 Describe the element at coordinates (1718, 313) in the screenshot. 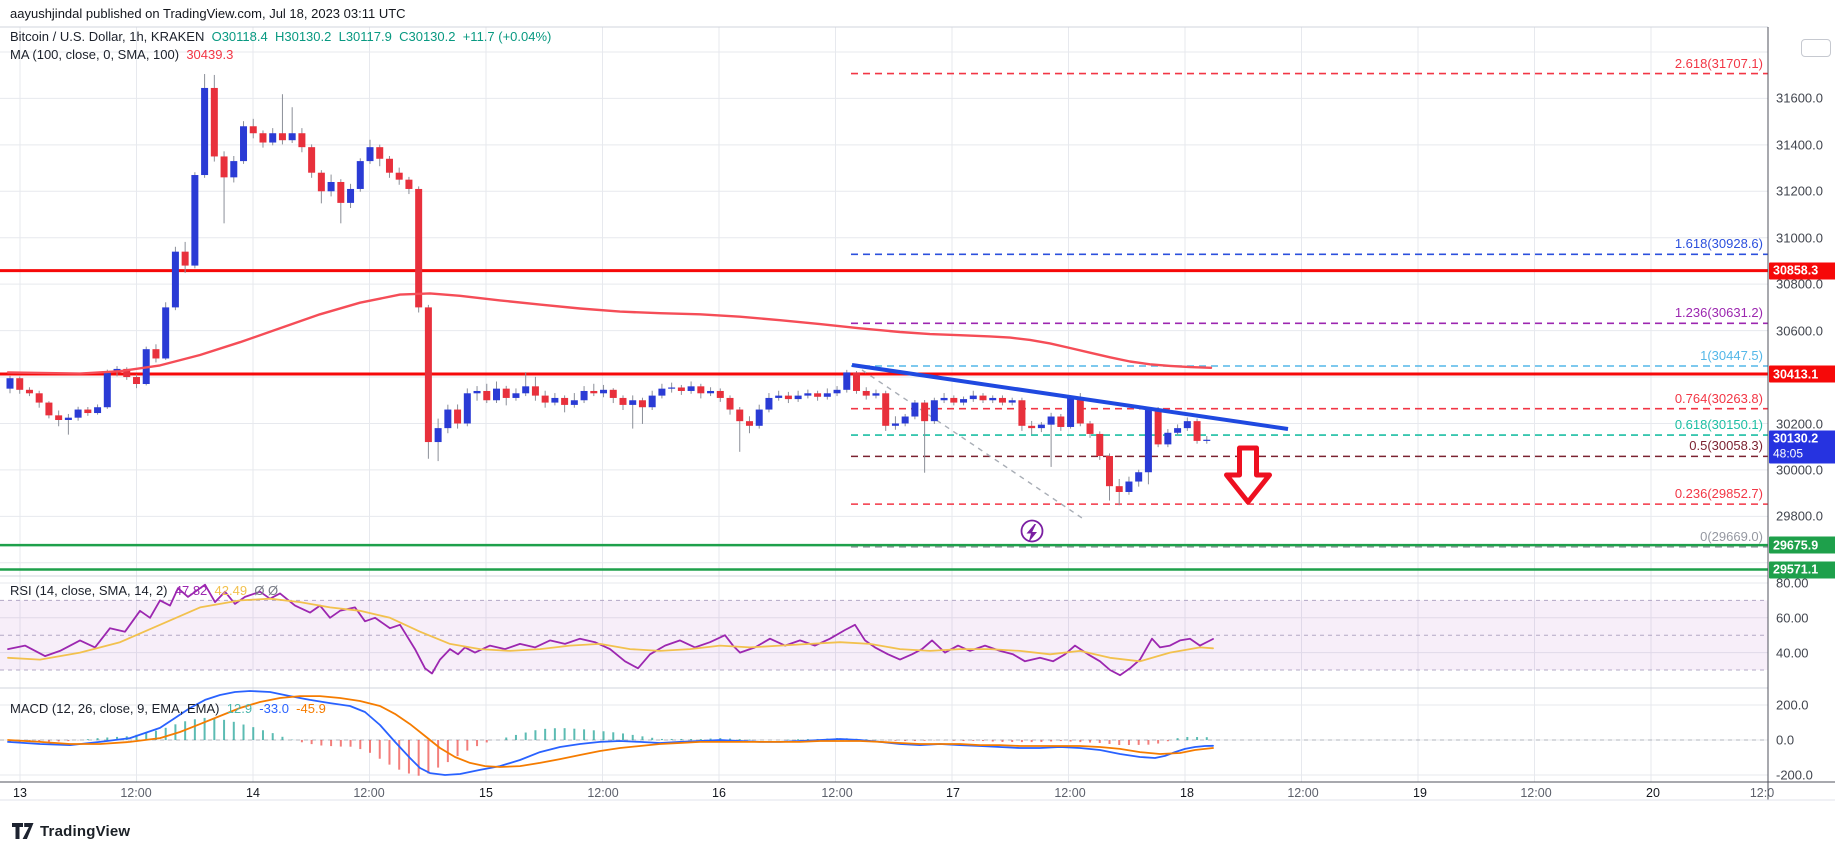

I see `fib-level-label: 1.236(30631.2)` at that location.